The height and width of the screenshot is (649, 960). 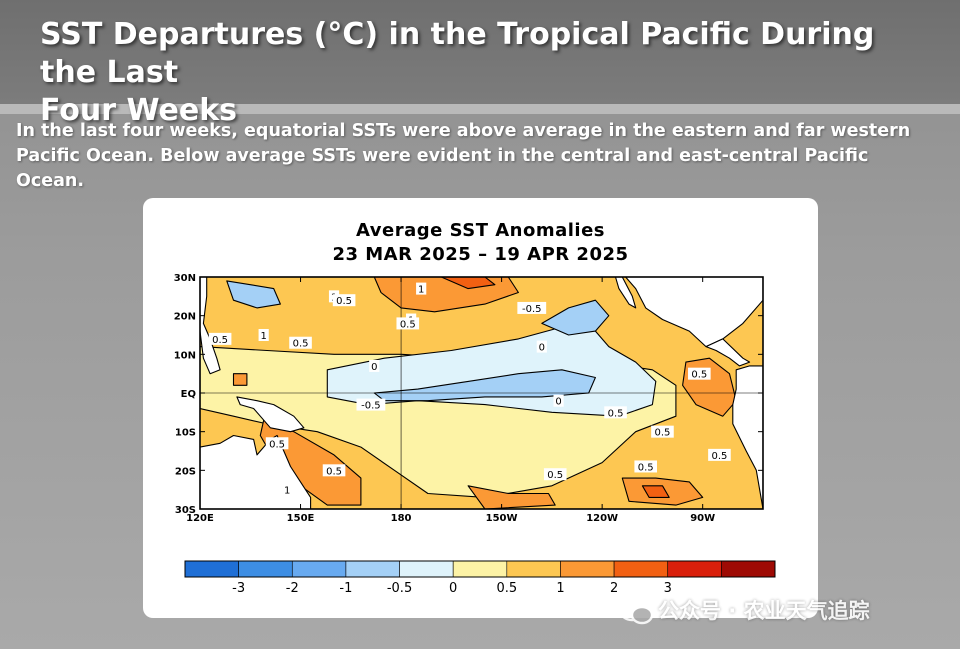 I want to click on colorbar-label: -2, so click(x=292, y=588).